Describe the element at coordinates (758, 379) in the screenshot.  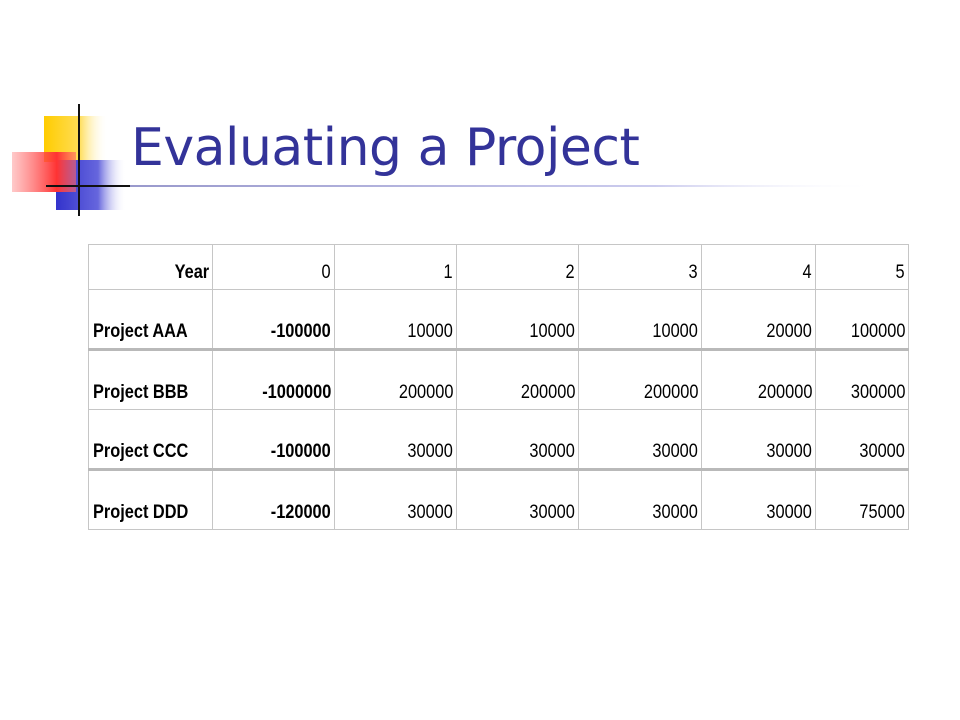
I see `cell-year-4: 200000` at that location.